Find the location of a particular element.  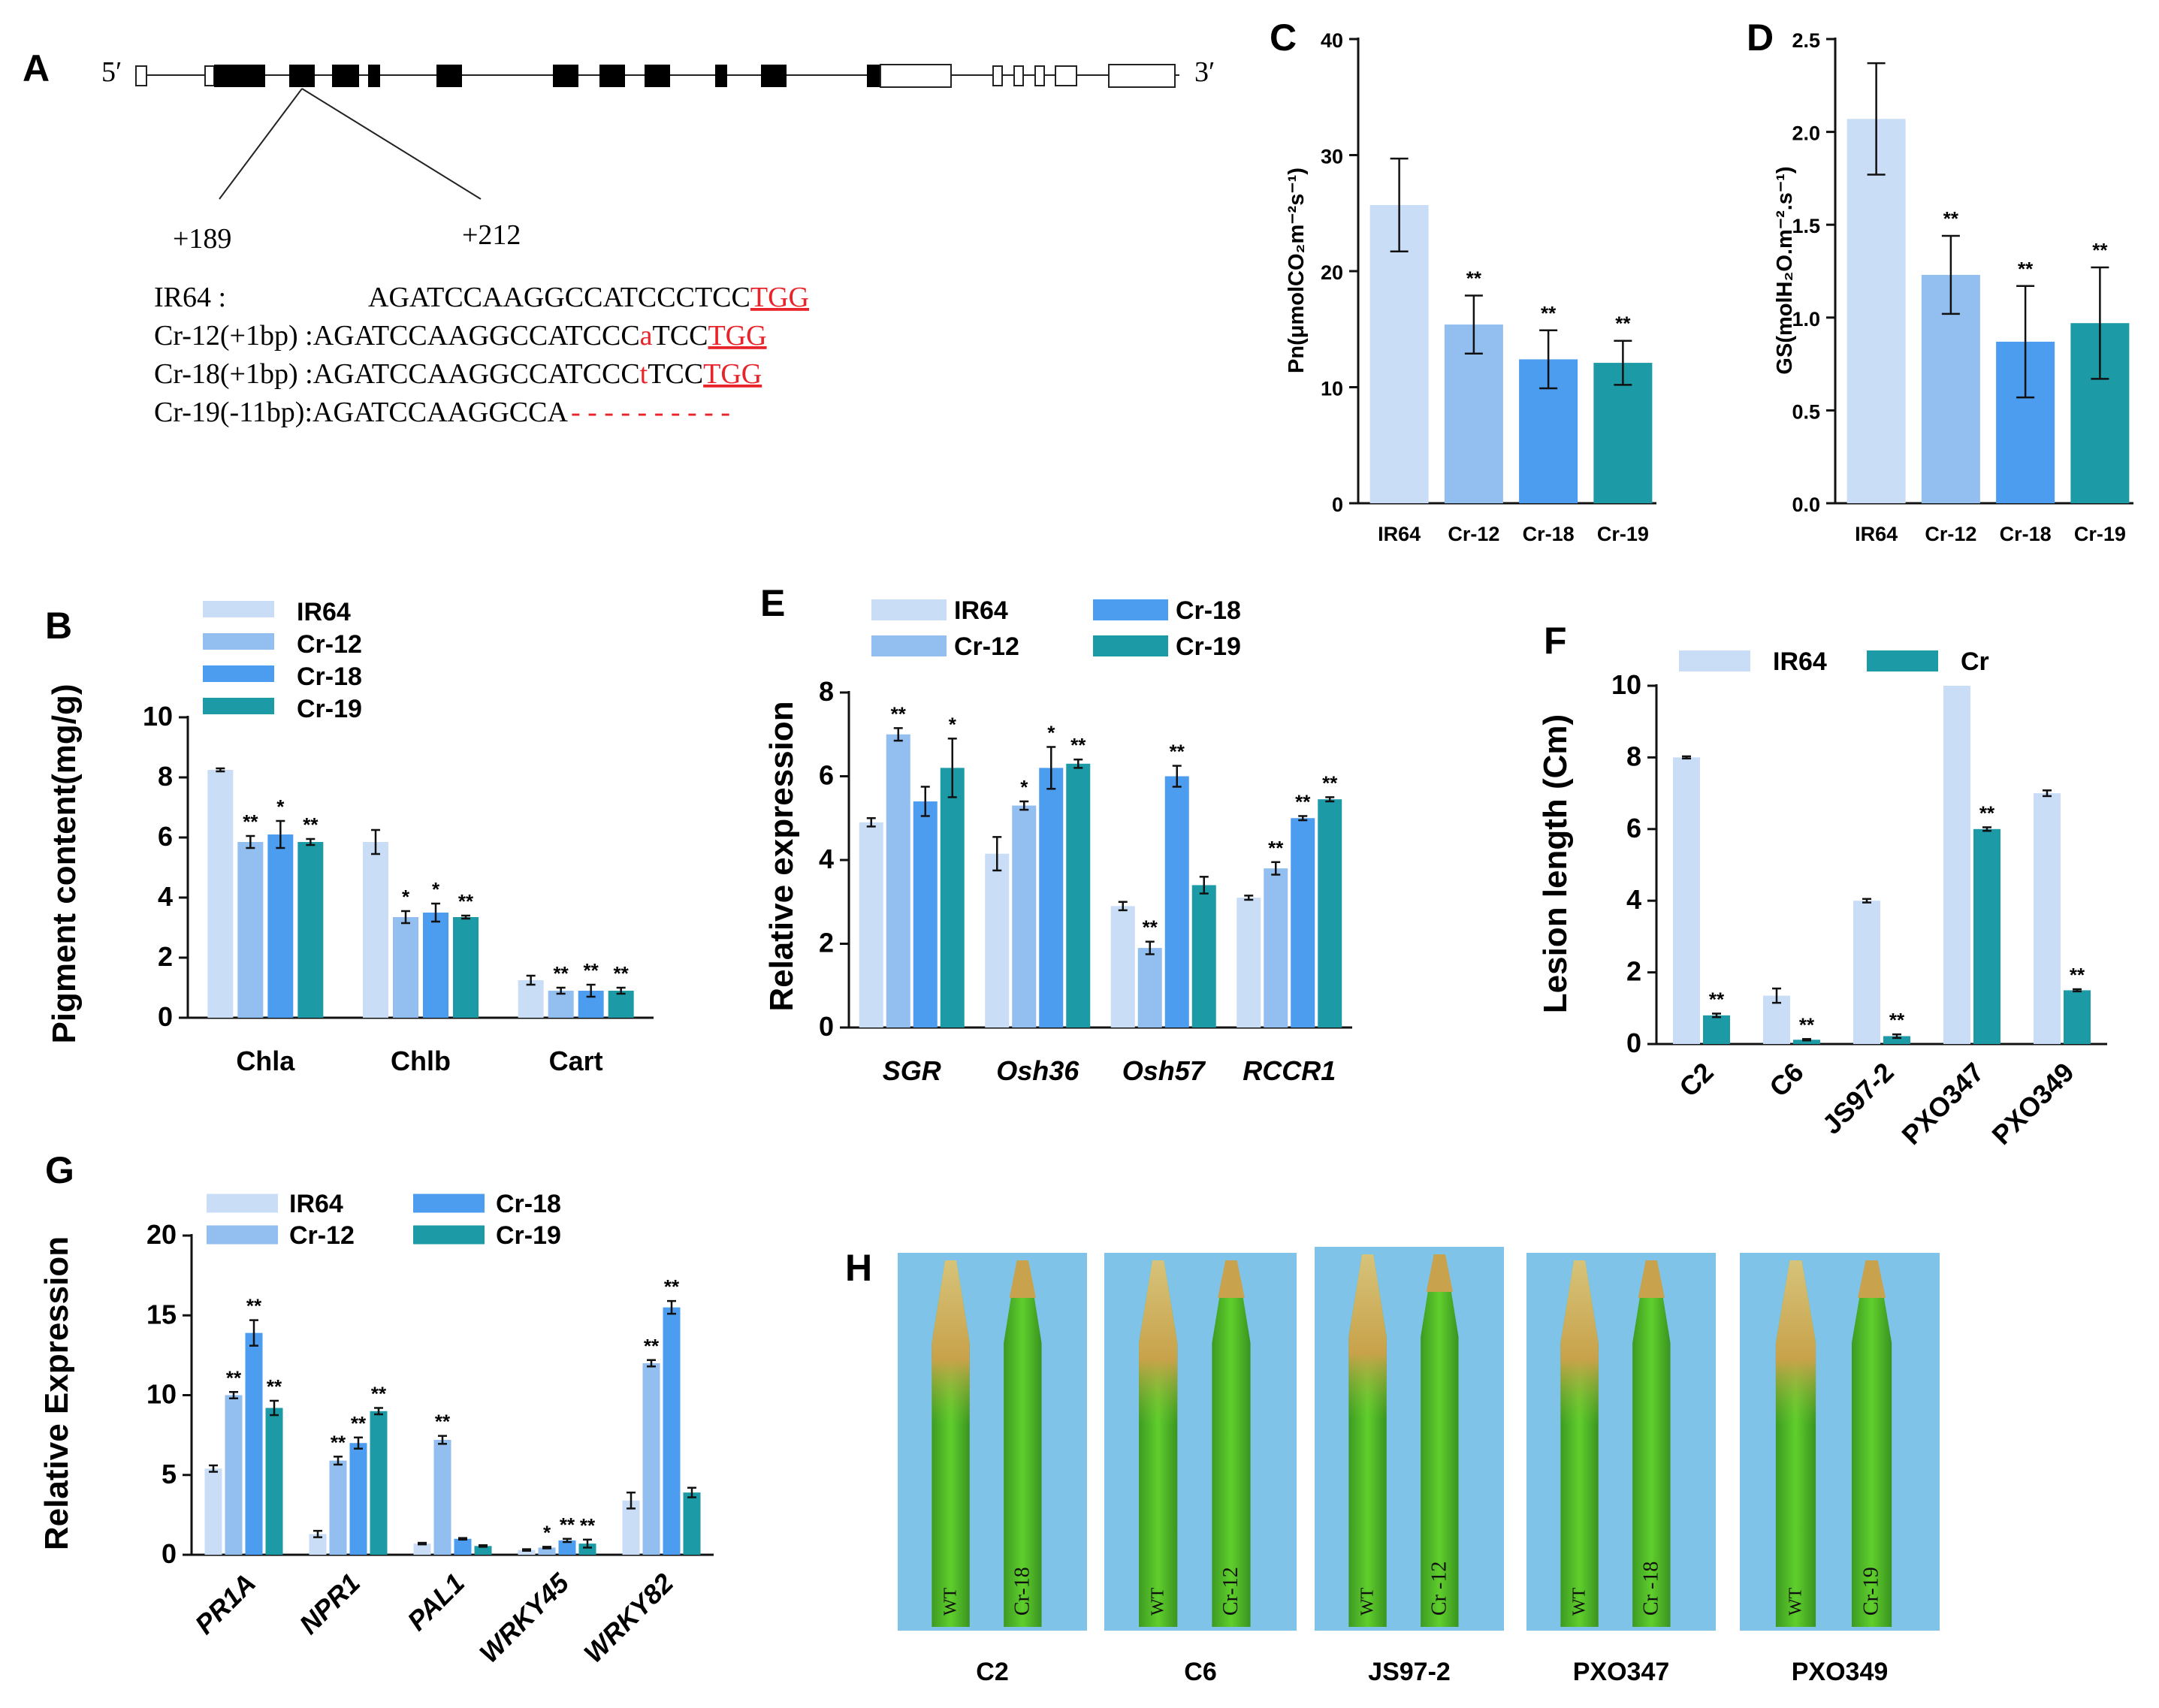

gene-structure is located at coordinates (657, 132).